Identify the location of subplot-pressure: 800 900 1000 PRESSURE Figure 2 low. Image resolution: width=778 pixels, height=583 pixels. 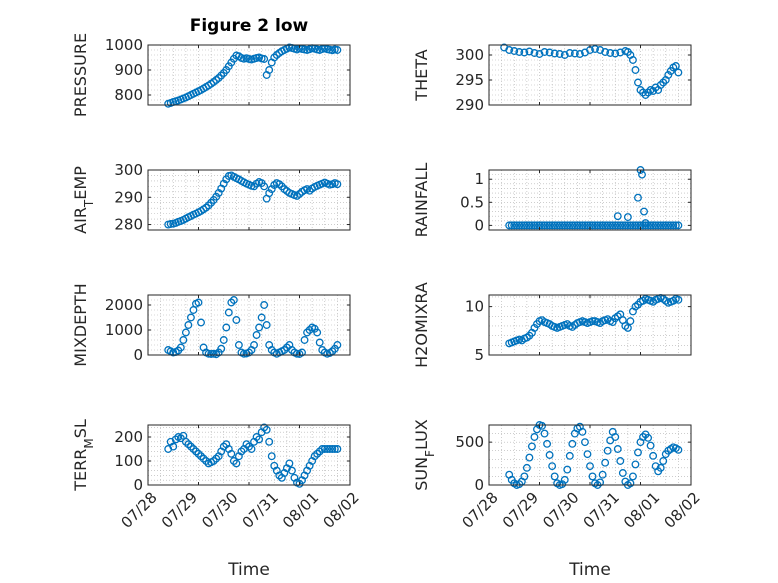
(211, 66).